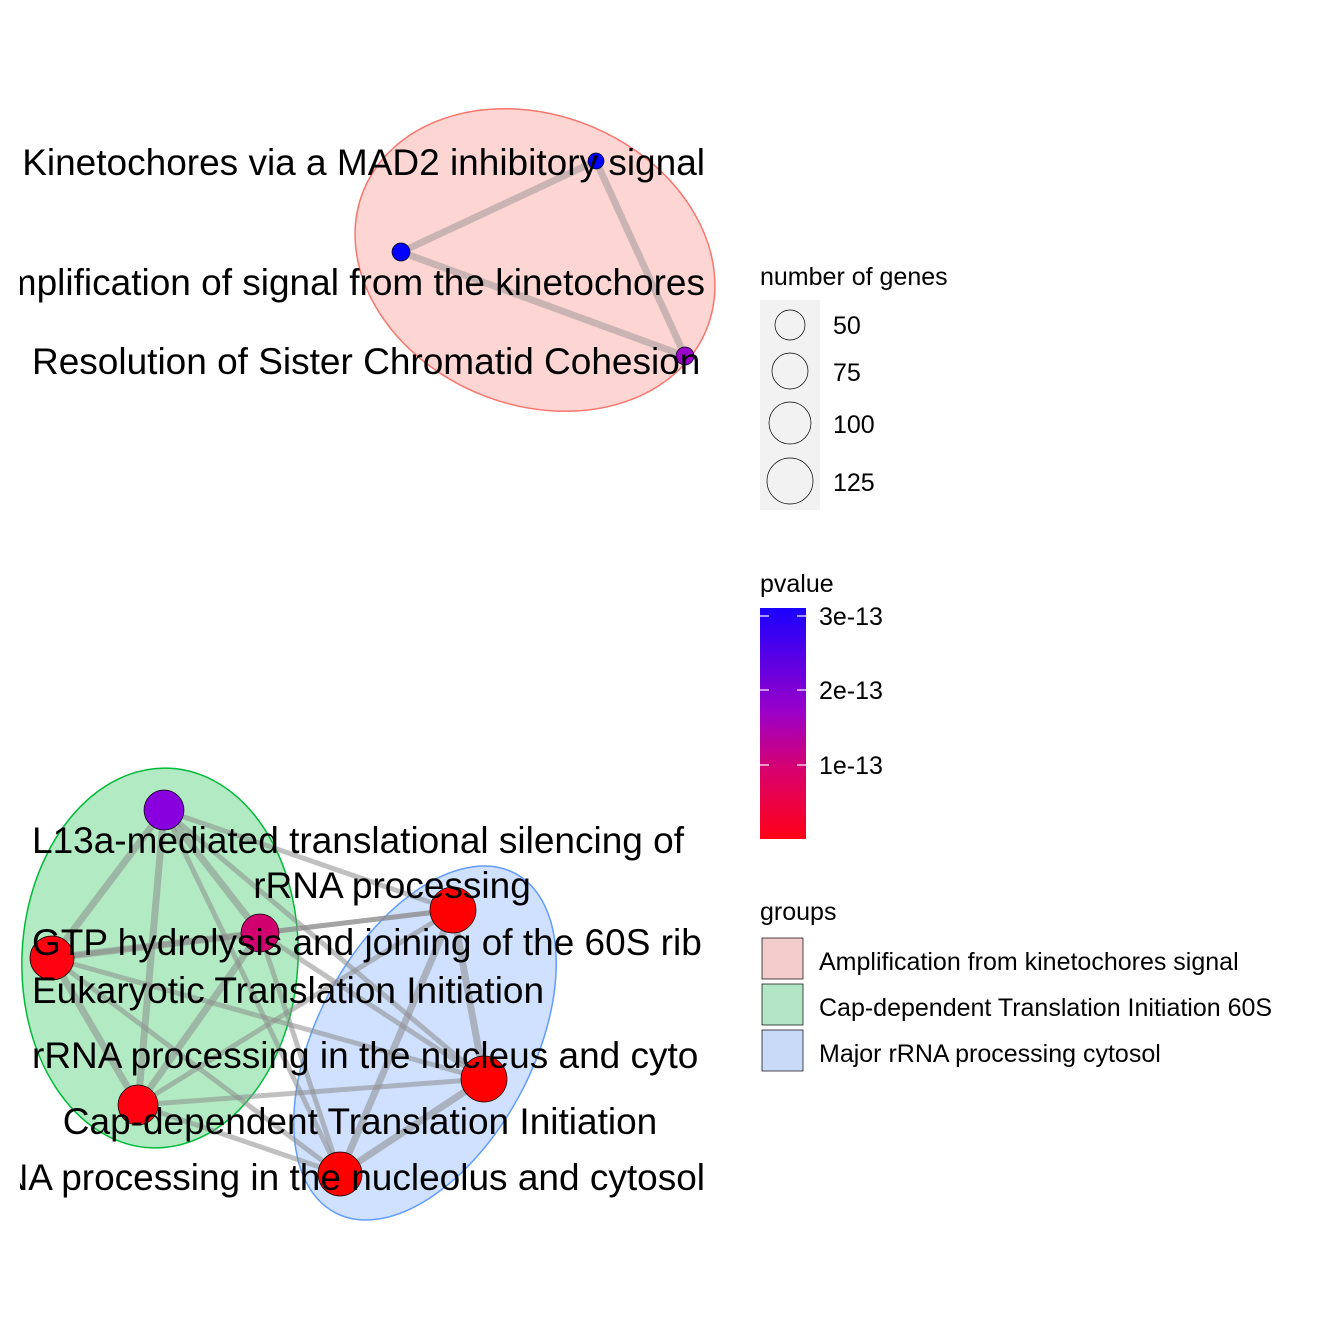 The width and height of the screenshot is (1344, 1344). Describe the element at coordinates (199, 1019) in the screenshot. I see `edge-gtp-capdep` at that location.